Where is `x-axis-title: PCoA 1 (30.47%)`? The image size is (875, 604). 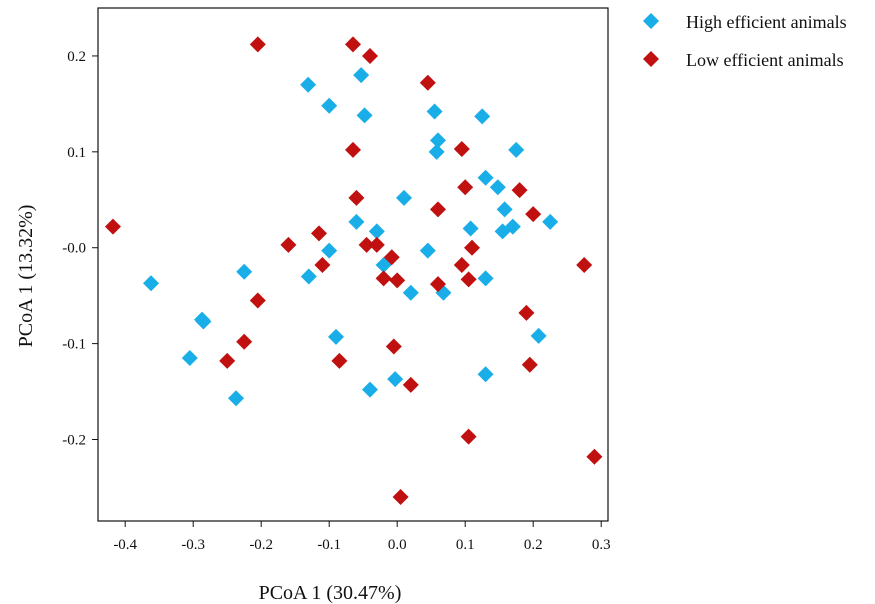
x-axis-title: PCoA 1 (30.47%) is located at coordinates (330, 593).